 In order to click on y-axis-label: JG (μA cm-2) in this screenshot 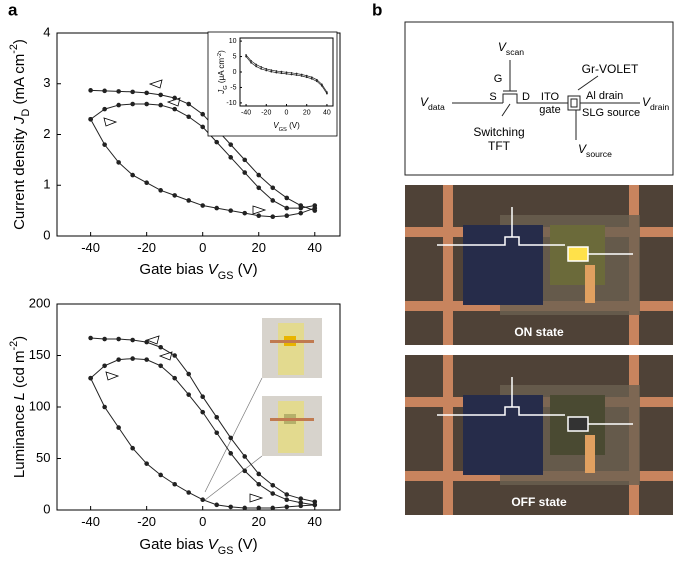, I will do `click(223, 72)`.